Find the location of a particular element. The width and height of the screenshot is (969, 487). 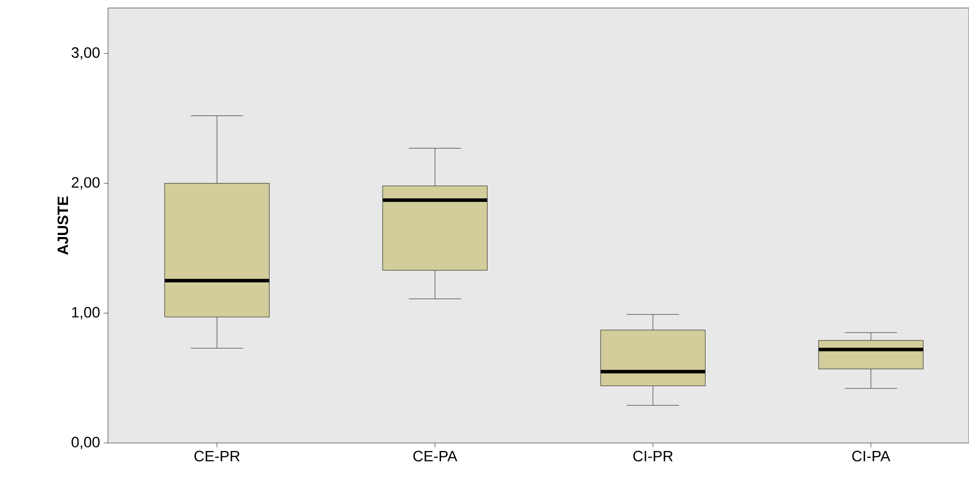

y-tick-label: 0,00 is located at coordinates (86, 443).